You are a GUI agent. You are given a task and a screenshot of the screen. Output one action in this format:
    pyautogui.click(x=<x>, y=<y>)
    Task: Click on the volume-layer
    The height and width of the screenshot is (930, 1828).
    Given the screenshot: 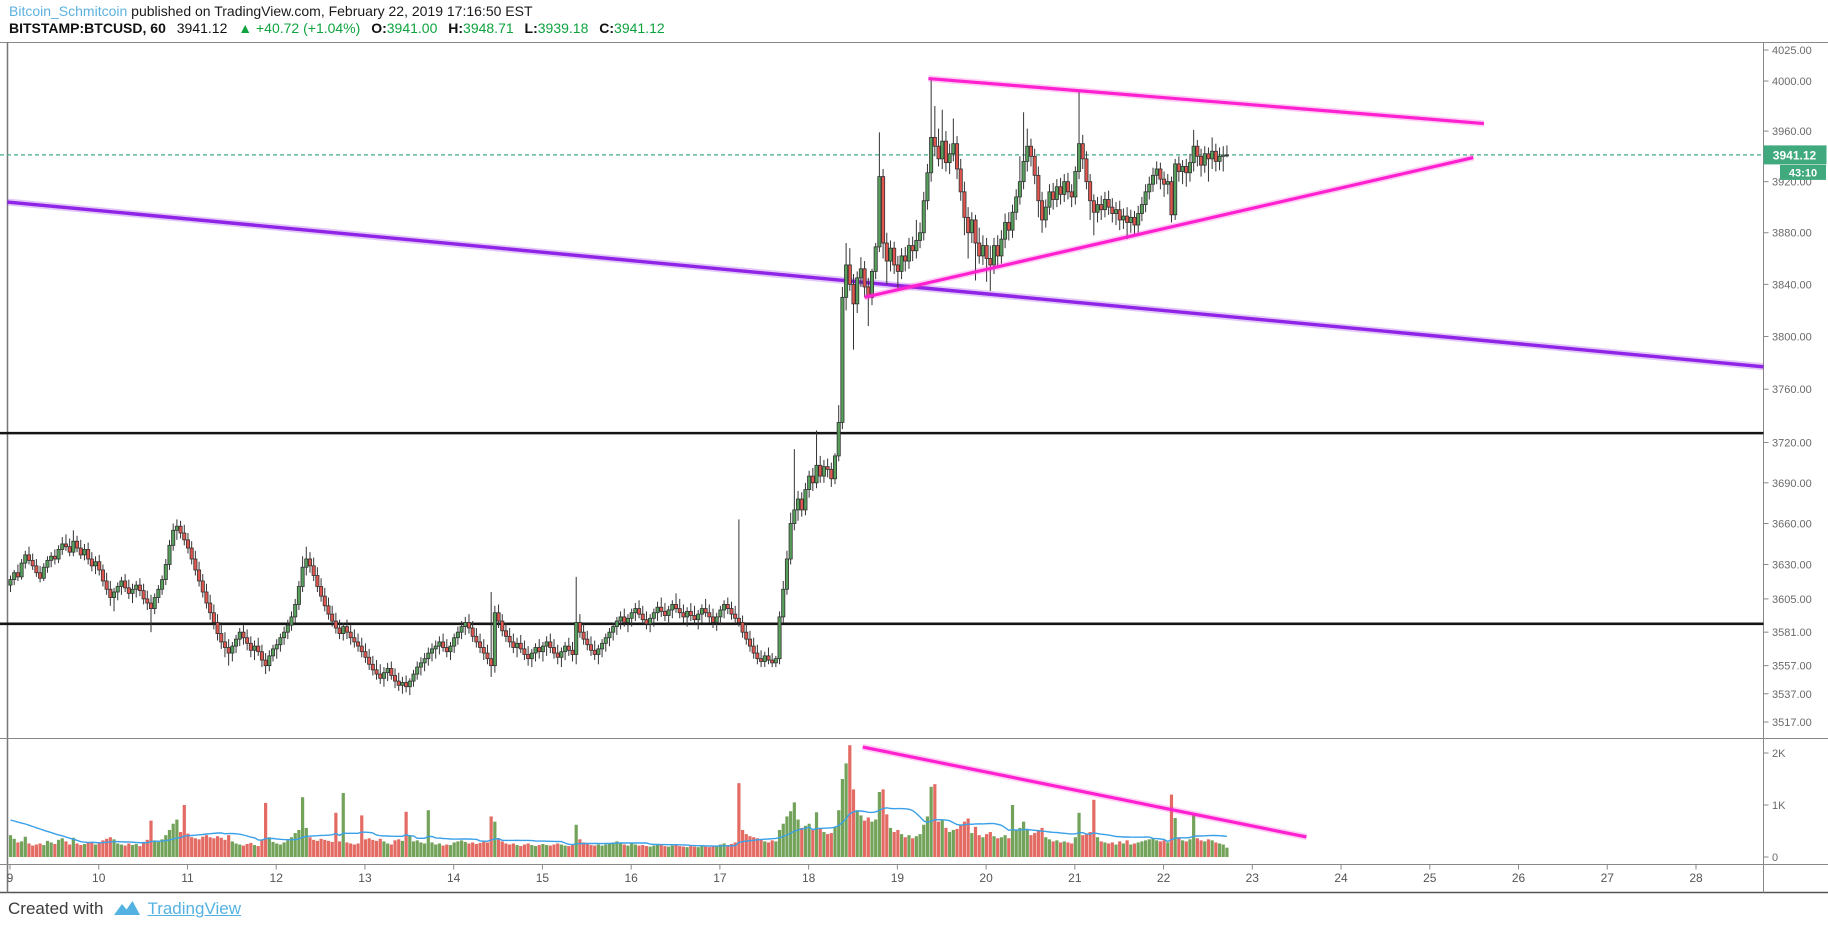 What is the action you would take?
    pyautogui.click(x=658, y=800)
    